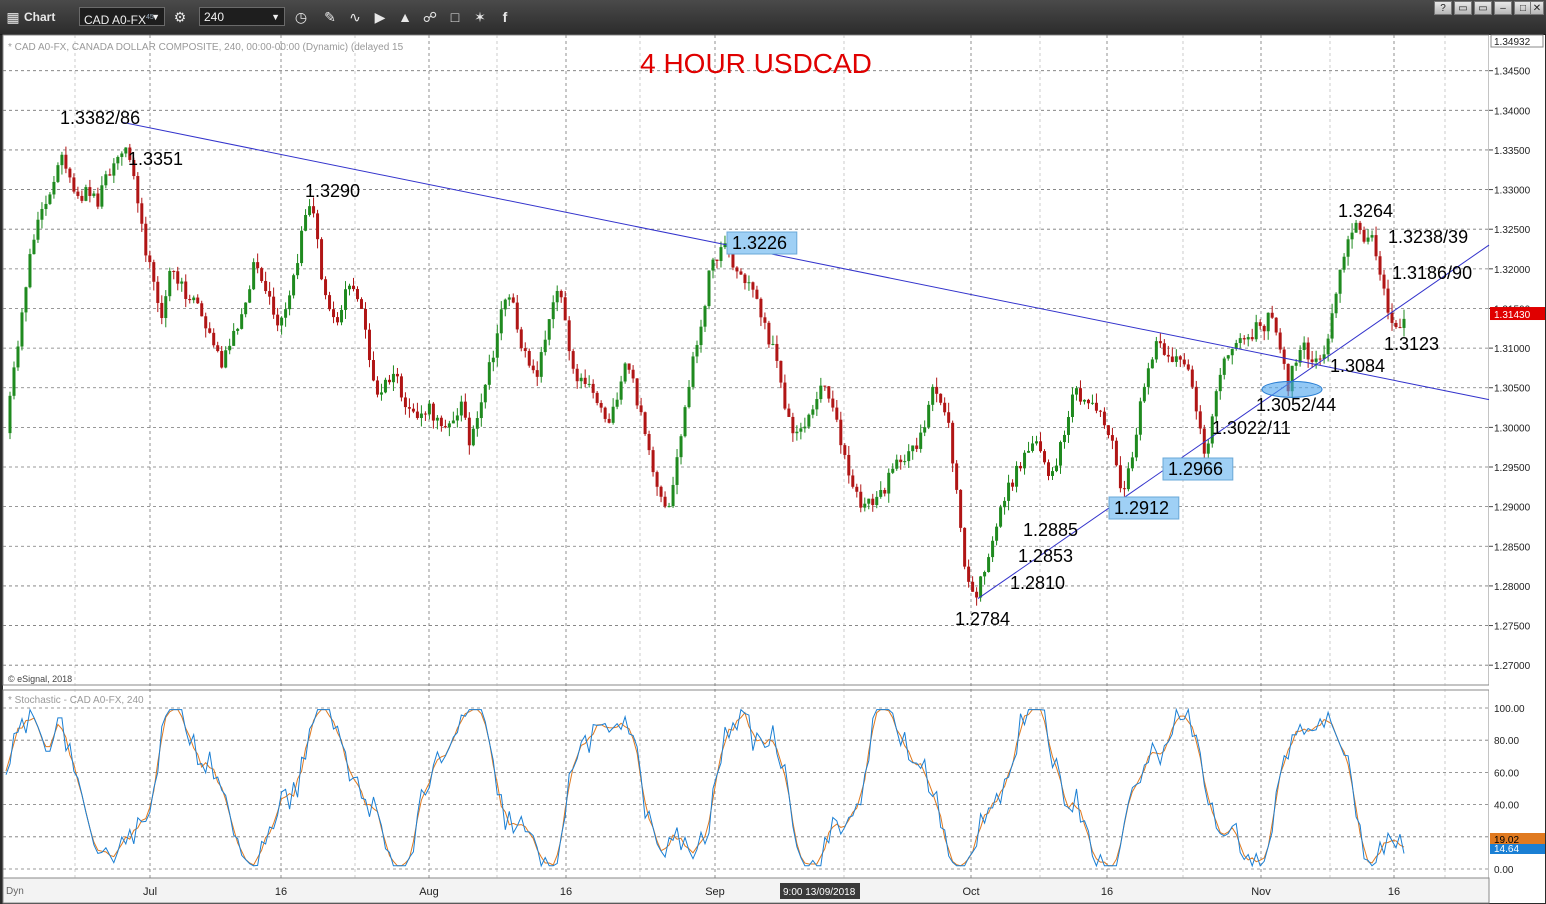 This screenshot has height=904, width=1546. Describe the element at coordinates (1463, 8) in the screenshot. I see `tile-button: ▭` at that location.